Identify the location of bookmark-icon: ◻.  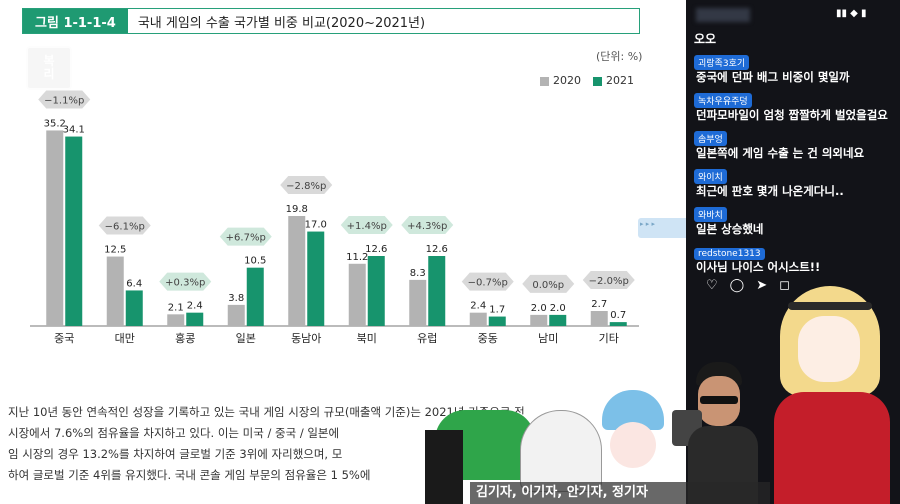
(784, 285).